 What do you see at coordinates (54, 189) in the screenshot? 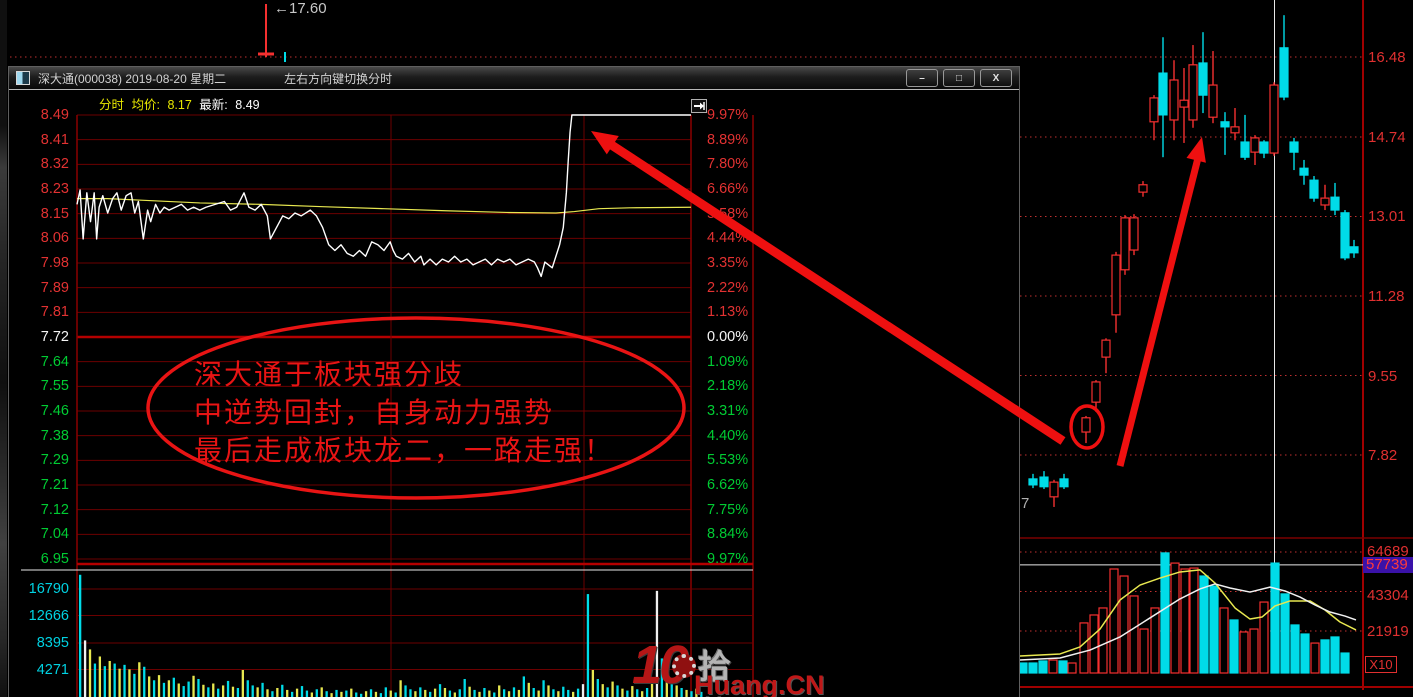
I see `intraday-price-axis-label: 8.23` at bounding box center [54, 189].